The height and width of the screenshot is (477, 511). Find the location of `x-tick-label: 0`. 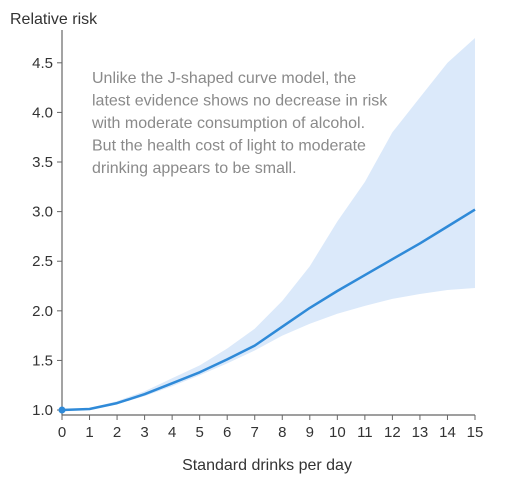

x-tick-label: 0 is located at coordinates (62, 432).